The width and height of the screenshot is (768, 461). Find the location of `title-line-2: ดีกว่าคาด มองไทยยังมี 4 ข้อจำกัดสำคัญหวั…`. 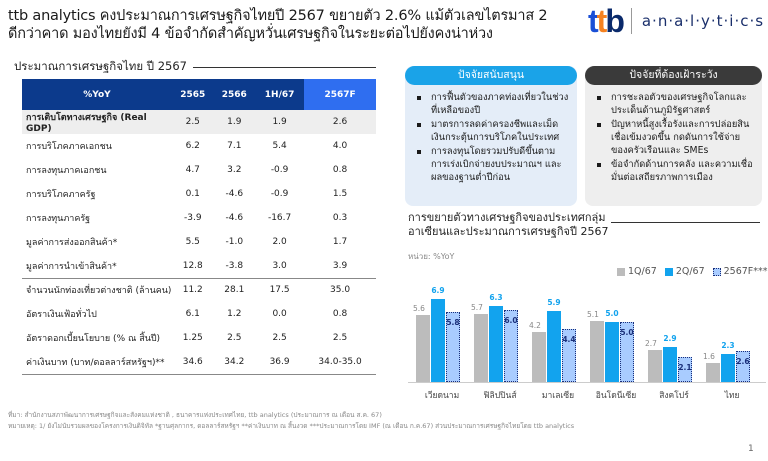

title-line-2: ดีกว่าคาด มองไทยยังมี 4 ข้อจำกัดสำคัญหวั… is located at coordinates (250, 34).